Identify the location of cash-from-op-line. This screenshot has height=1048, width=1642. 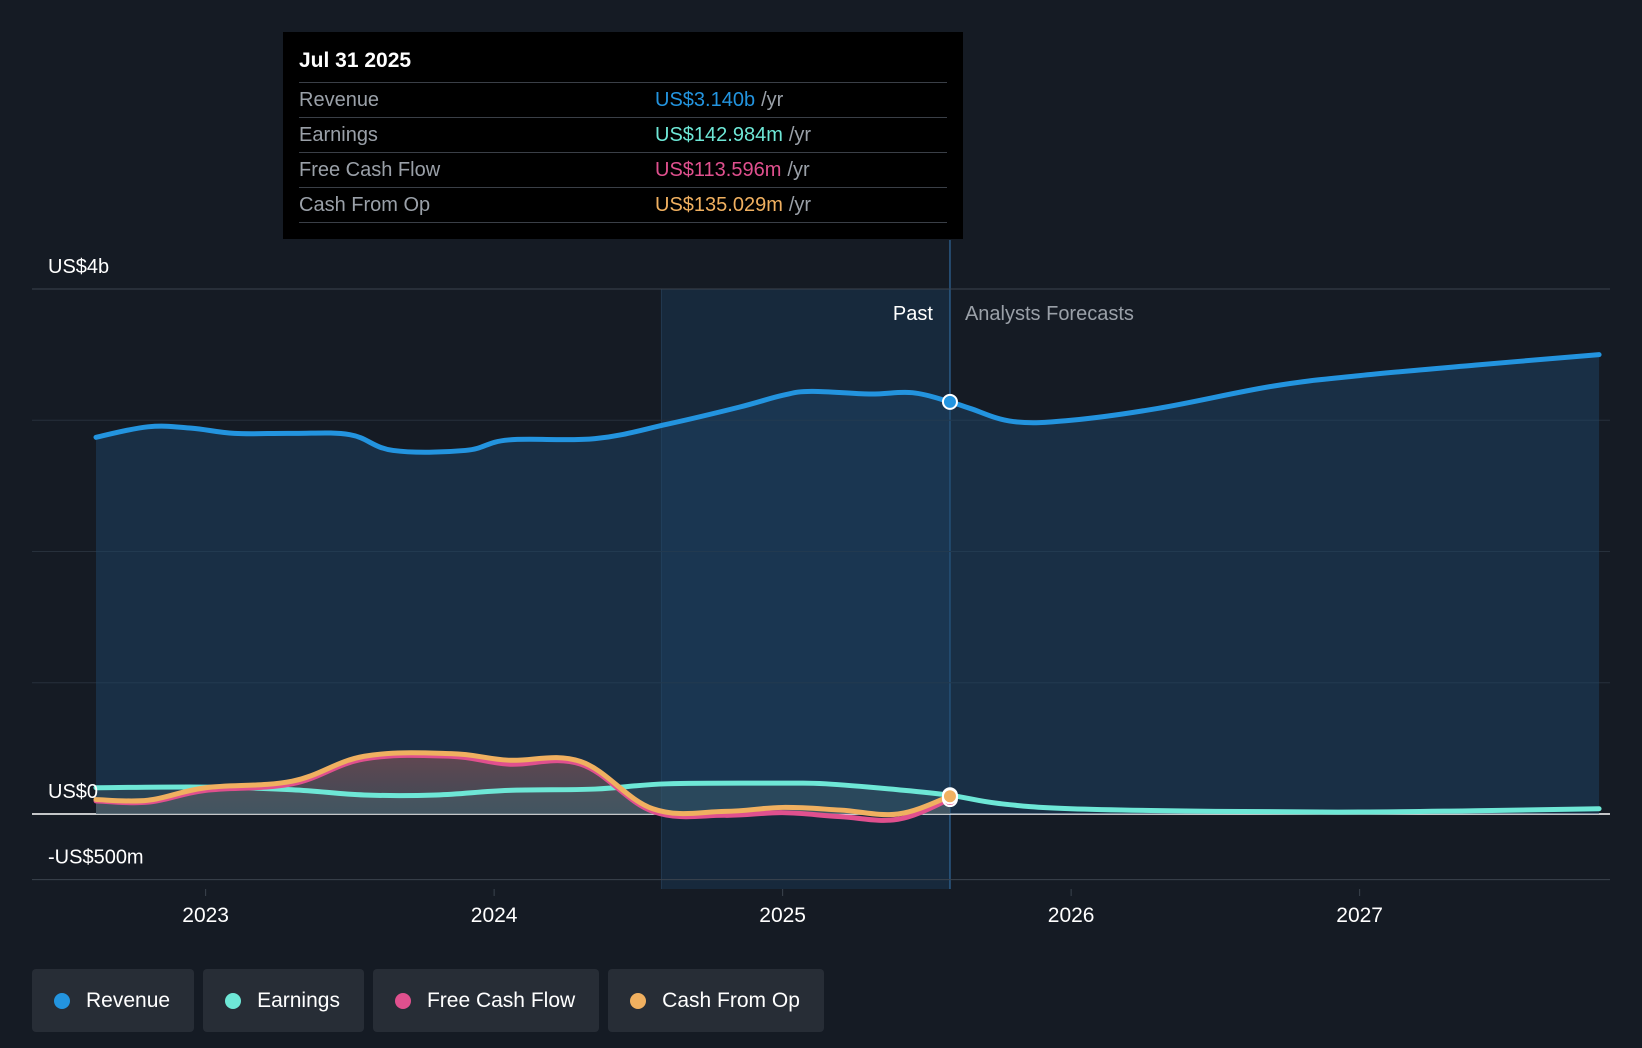
(523, 784).